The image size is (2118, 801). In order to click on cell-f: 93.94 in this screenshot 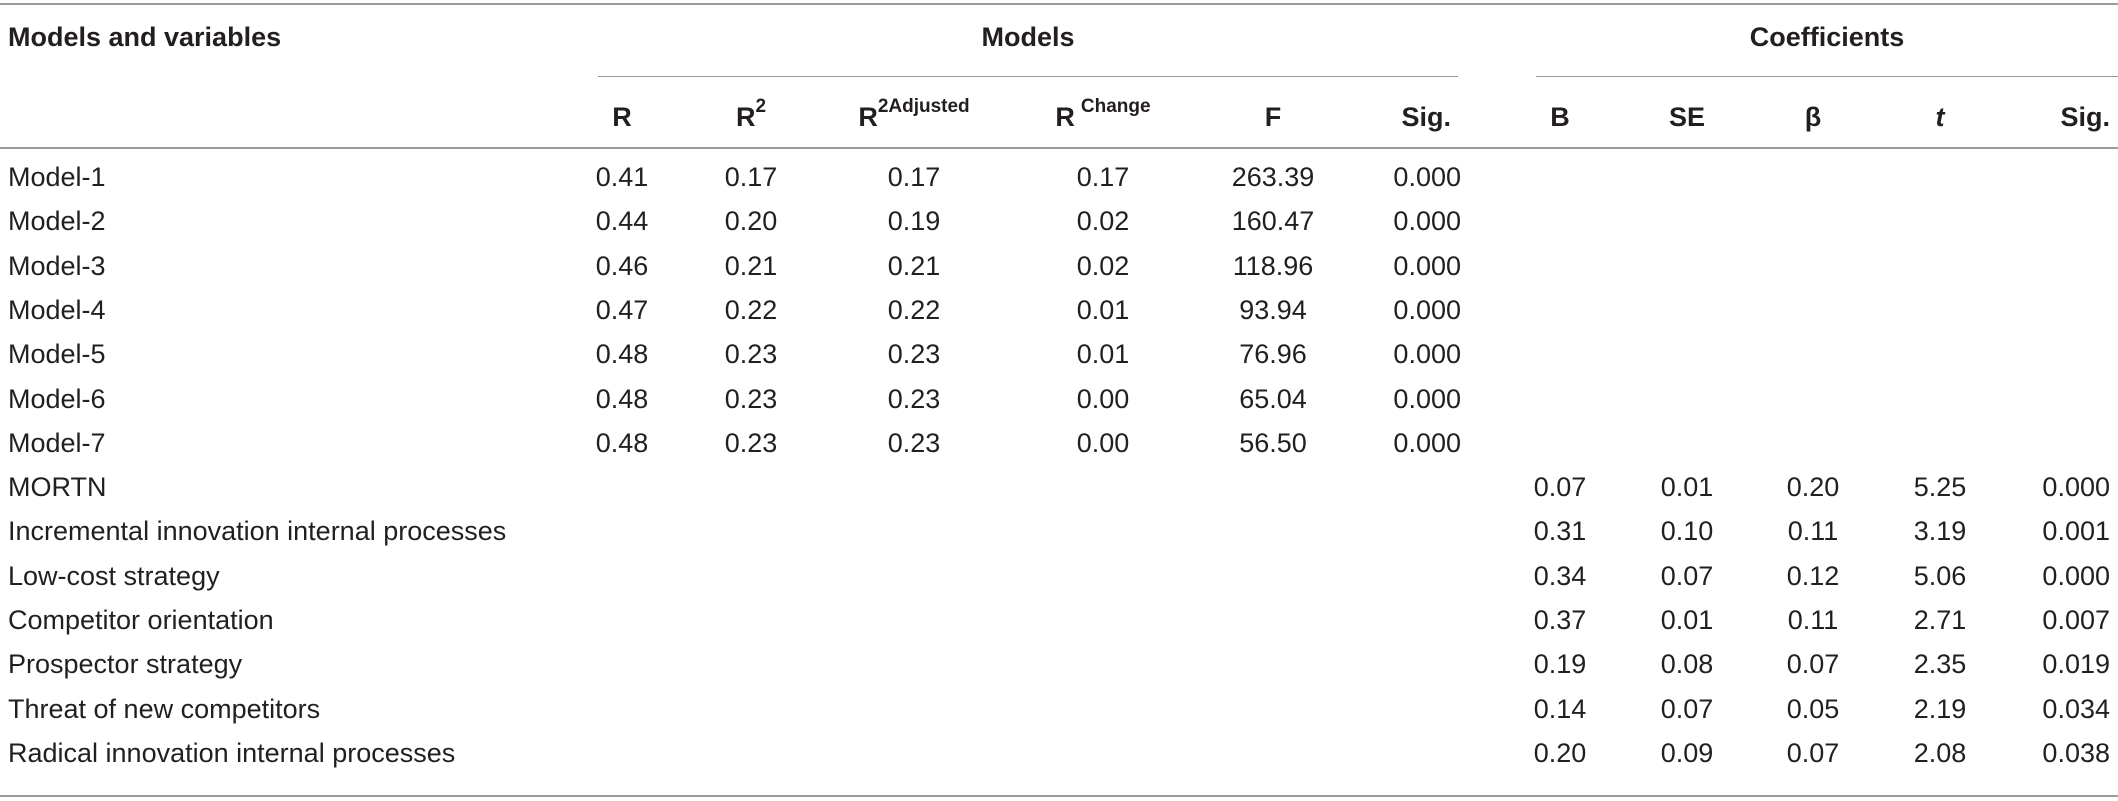, I will do `click(1273, 309)`.